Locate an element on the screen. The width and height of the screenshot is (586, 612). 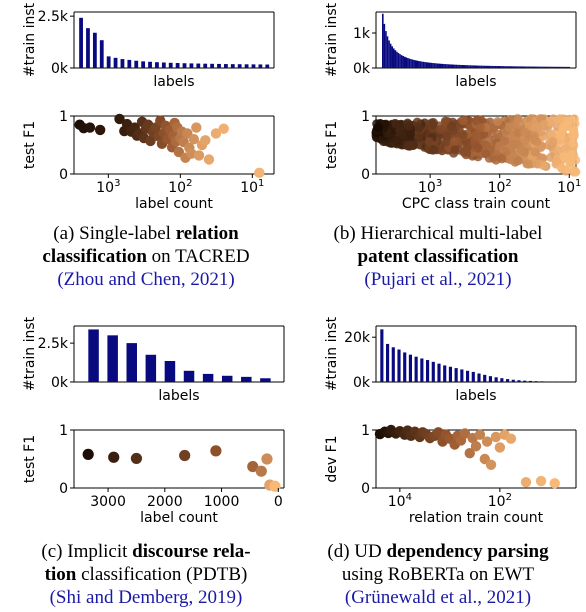
a-xtick-1: 10² is located at coordinates (180, 187).